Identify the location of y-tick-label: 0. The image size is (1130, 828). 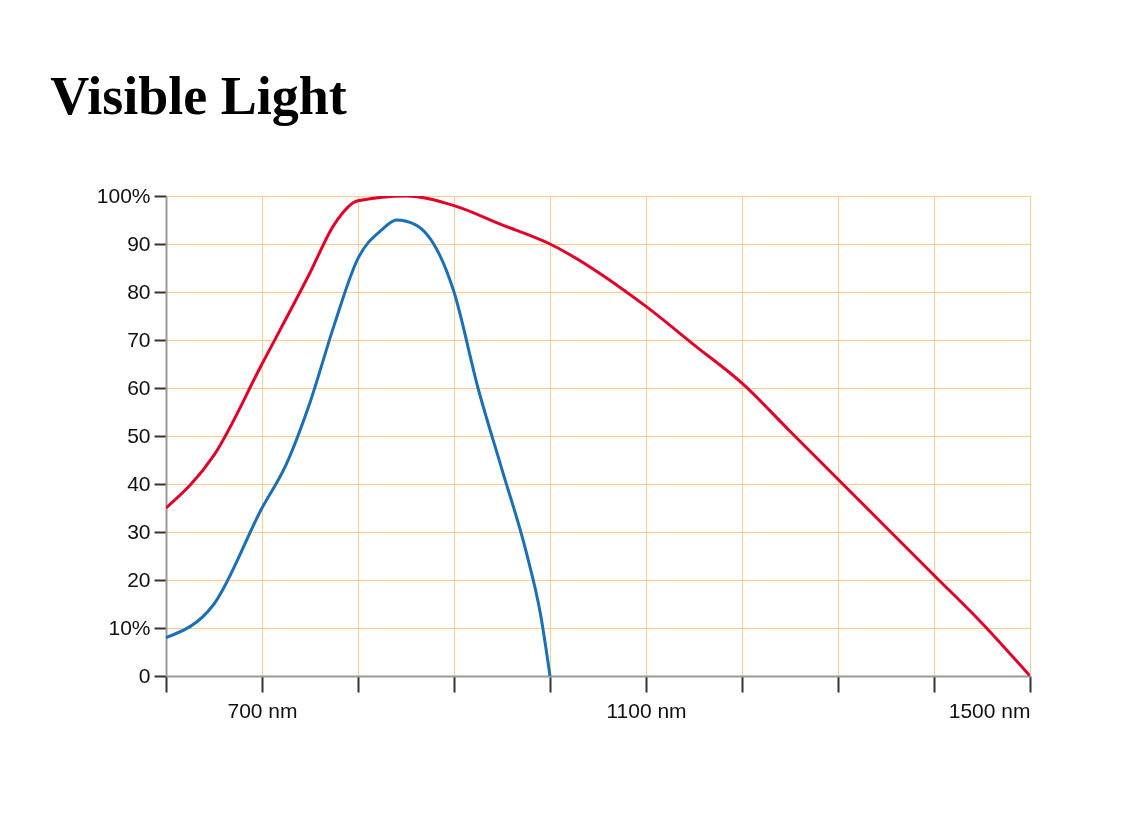
(144, 675).